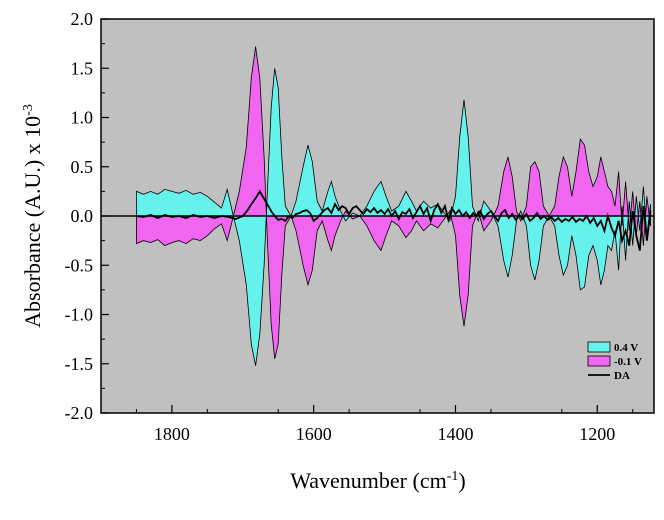 This screenshot has width=664, height=520. I want to click on y-tick-label: 1.0, so click(82, 118).